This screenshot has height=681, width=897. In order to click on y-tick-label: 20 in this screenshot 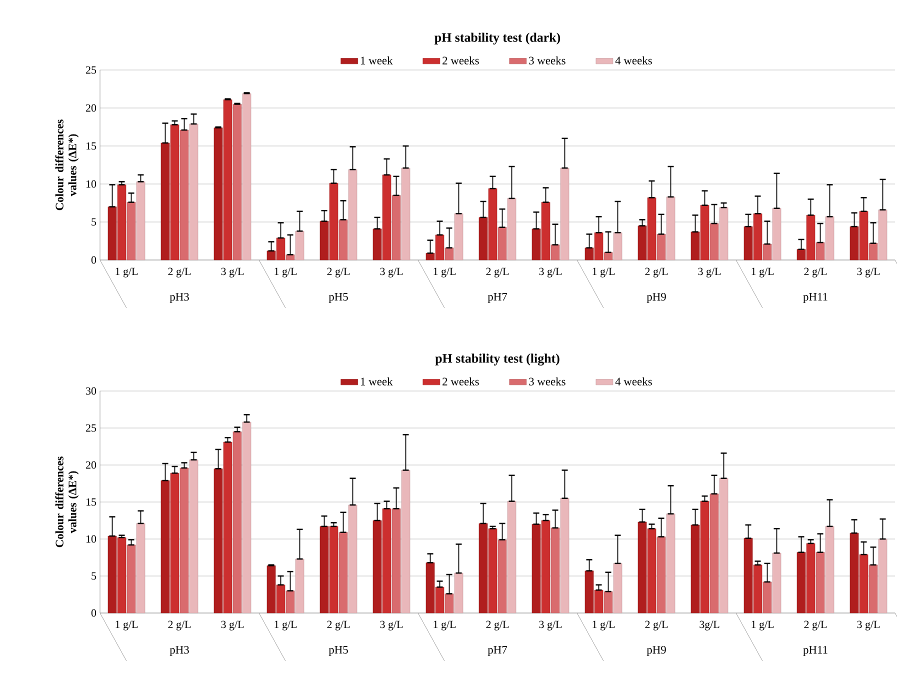, I will do `click(91, 108)`.